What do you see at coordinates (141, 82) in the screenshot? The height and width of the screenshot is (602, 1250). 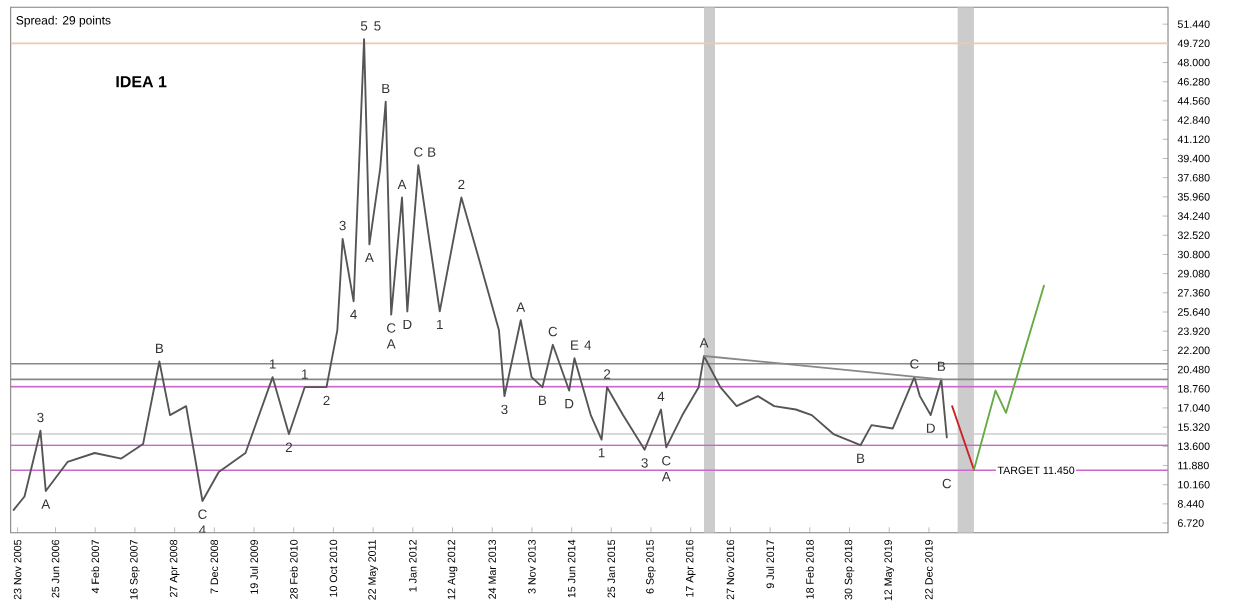 I see `annotation: IDEA 1` at bounding box center [141, 82].